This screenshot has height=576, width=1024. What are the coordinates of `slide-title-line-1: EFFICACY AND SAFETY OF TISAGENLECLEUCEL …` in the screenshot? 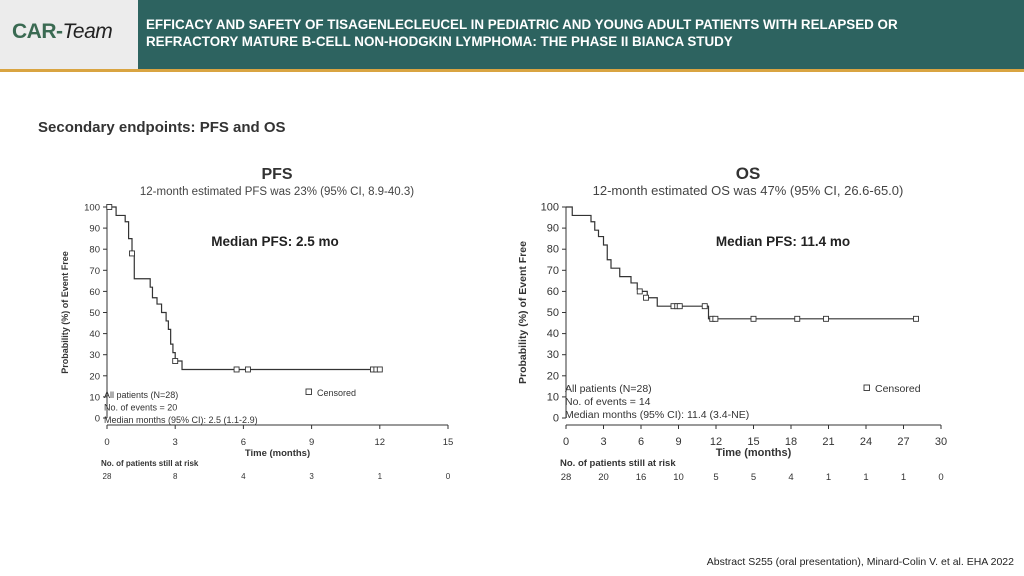 It's located at (522, 24).